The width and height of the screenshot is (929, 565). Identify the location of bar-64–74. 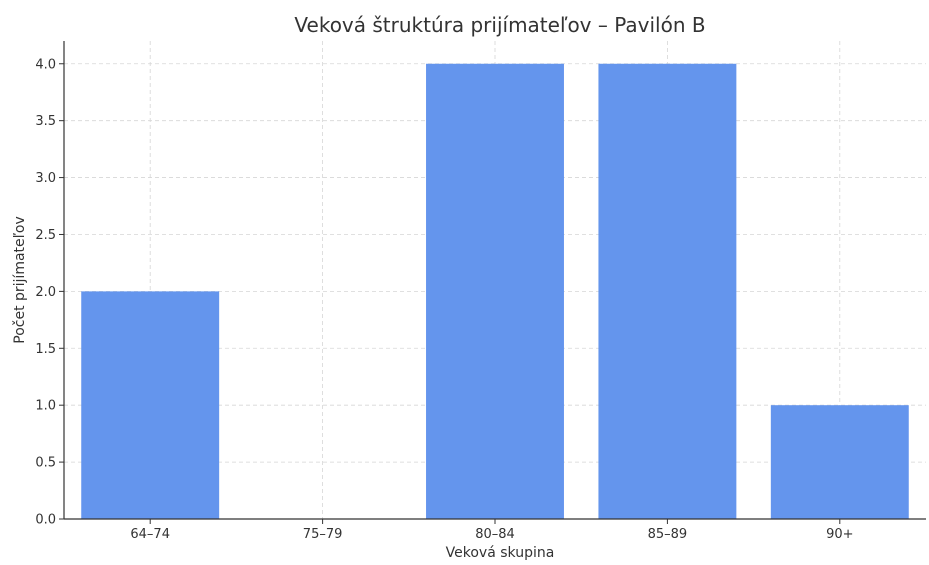
(150, 405).